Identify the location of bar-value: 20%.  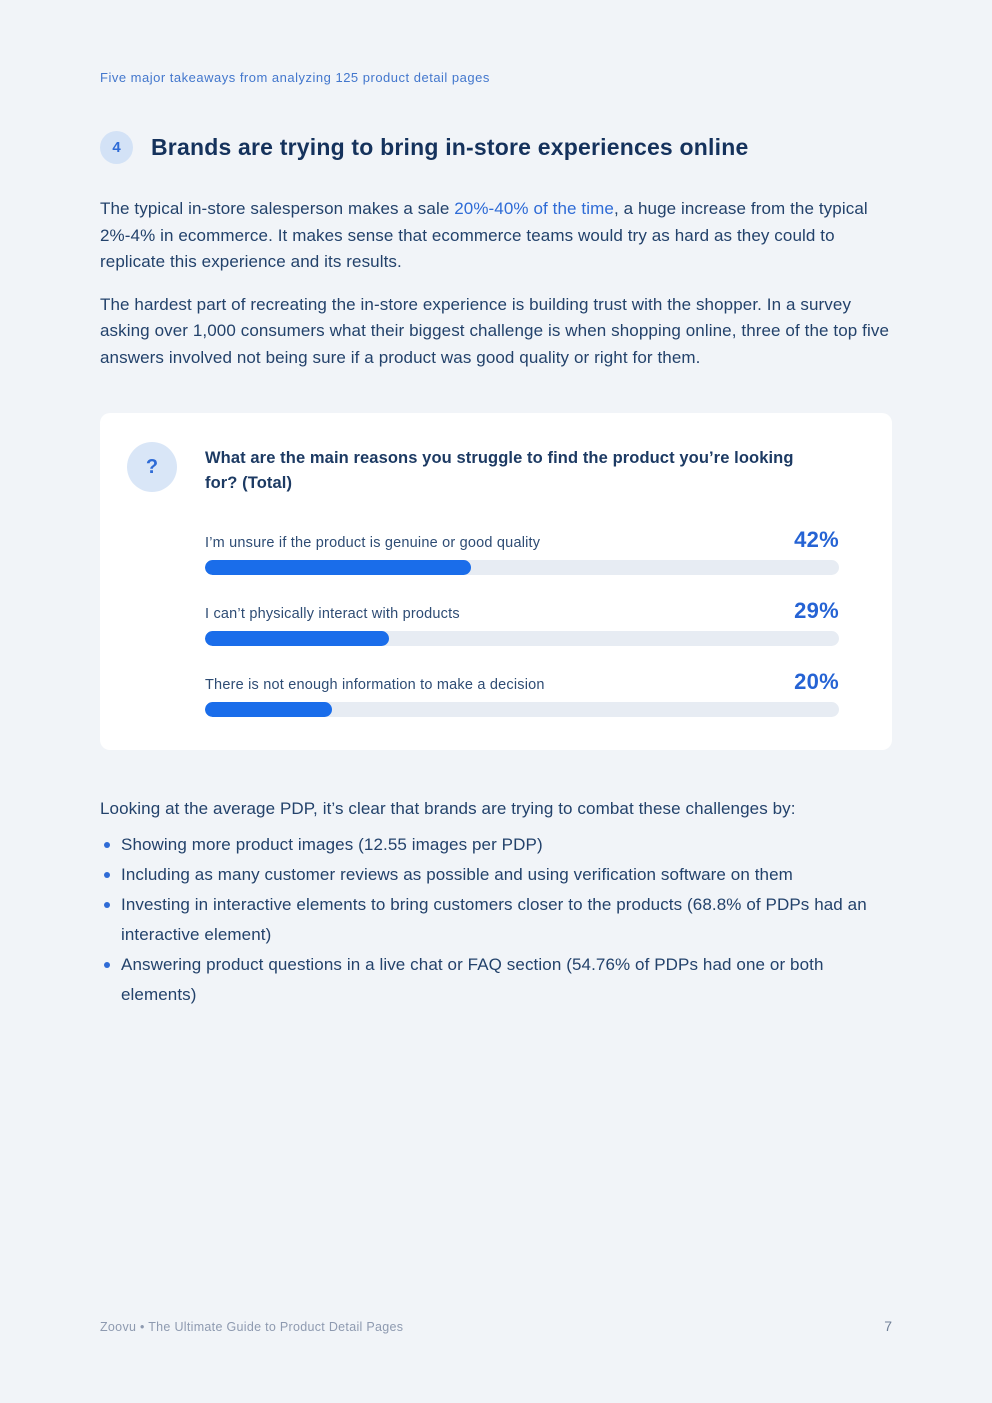
(816, 681).